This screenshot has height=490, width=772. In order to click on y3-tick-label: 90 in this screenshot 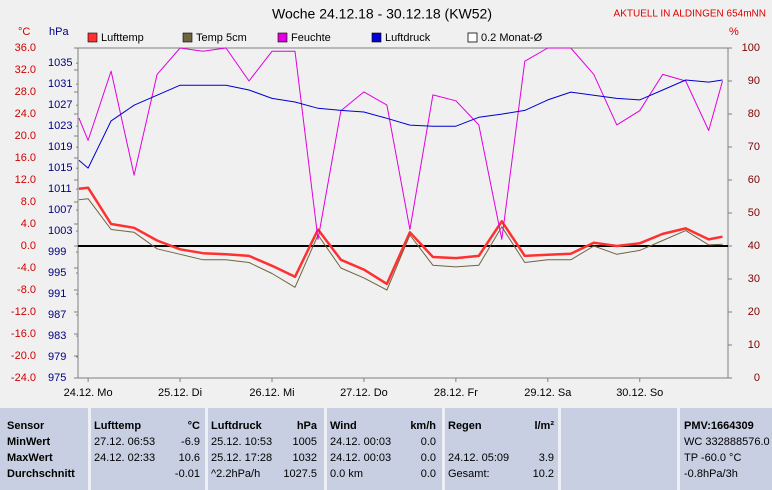, I will do `click(754, 81)`.